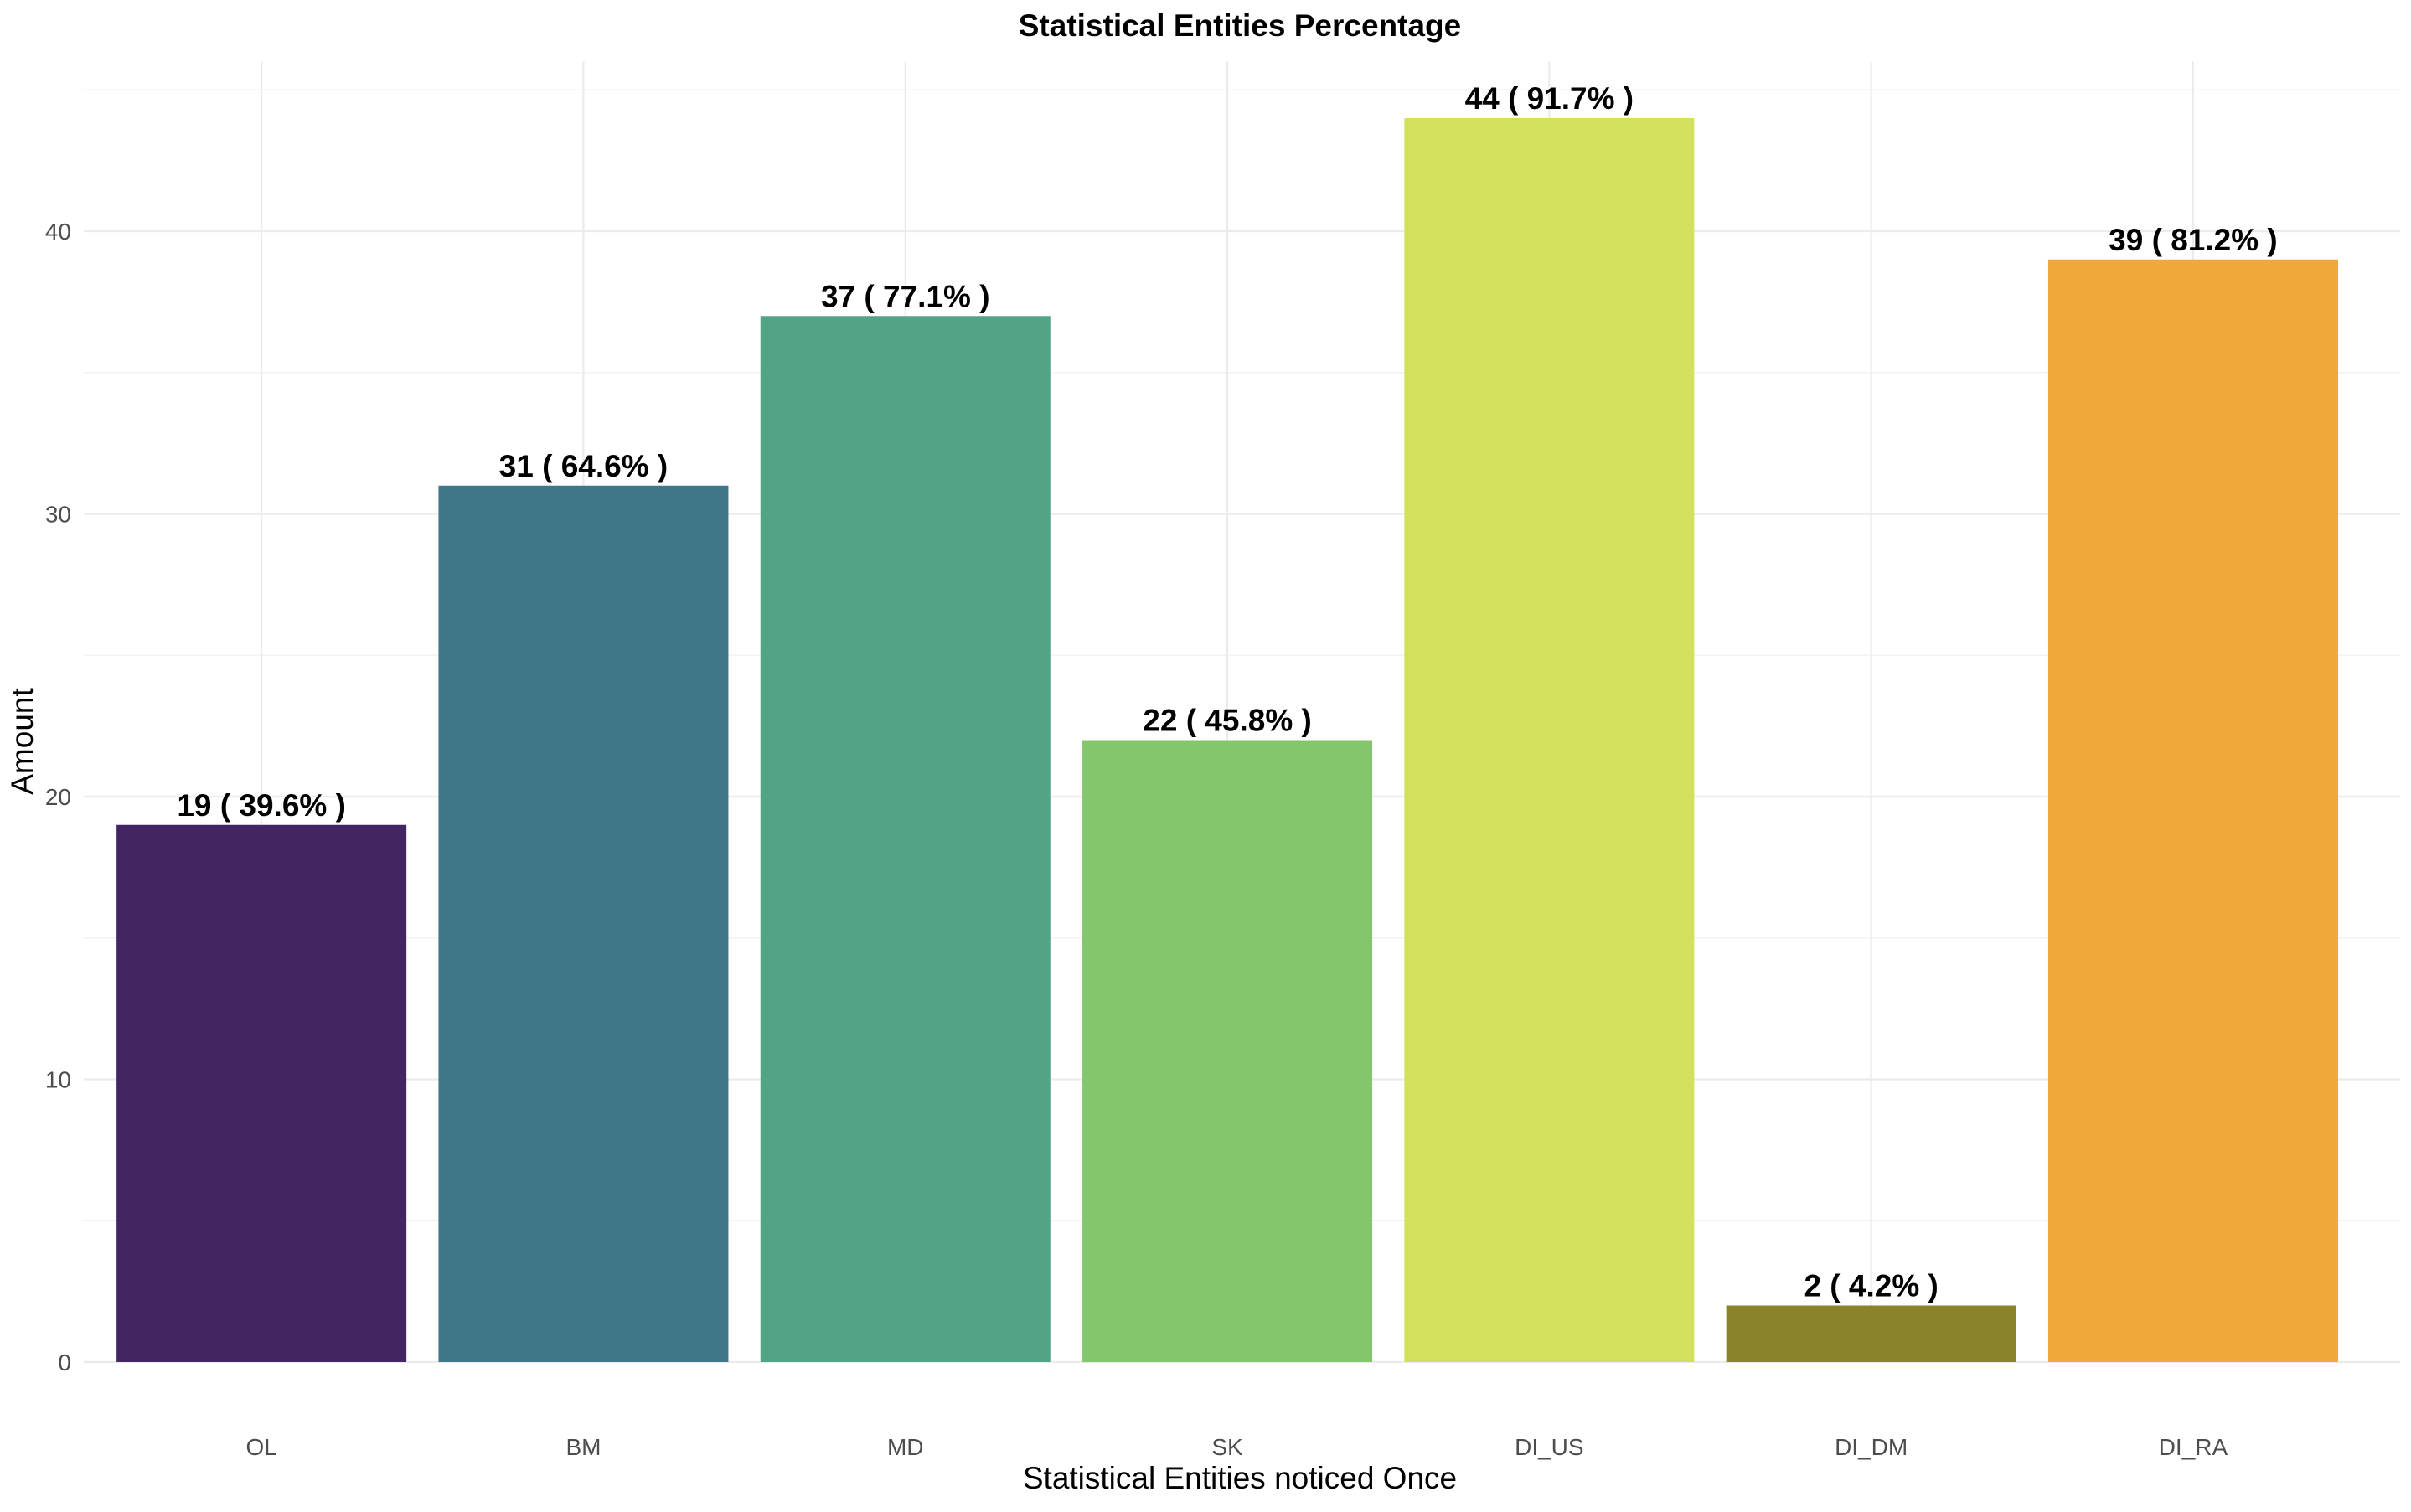 This screenshot has width=2411, height=1512. What do you see at coordinates (58, 797) in the screenshot?
I see `y-tick-label: 20` at bounding box center [58, 797].